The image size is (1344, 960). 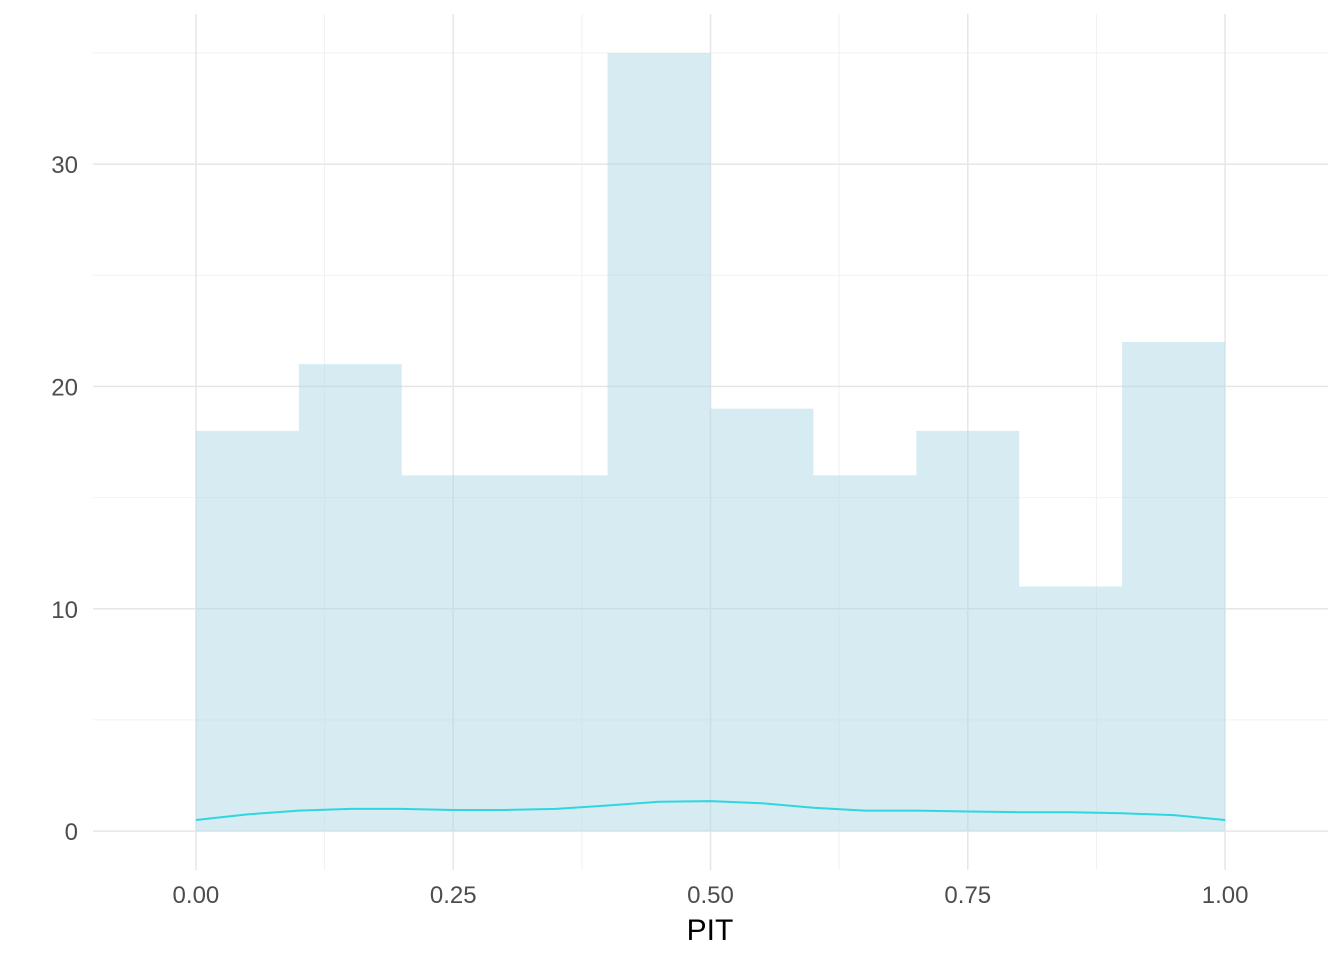 What do you see at coordinates (967, 895) in the screenshot?
I see `x-tick-label: 0.75` at bounding box center [967, 895].